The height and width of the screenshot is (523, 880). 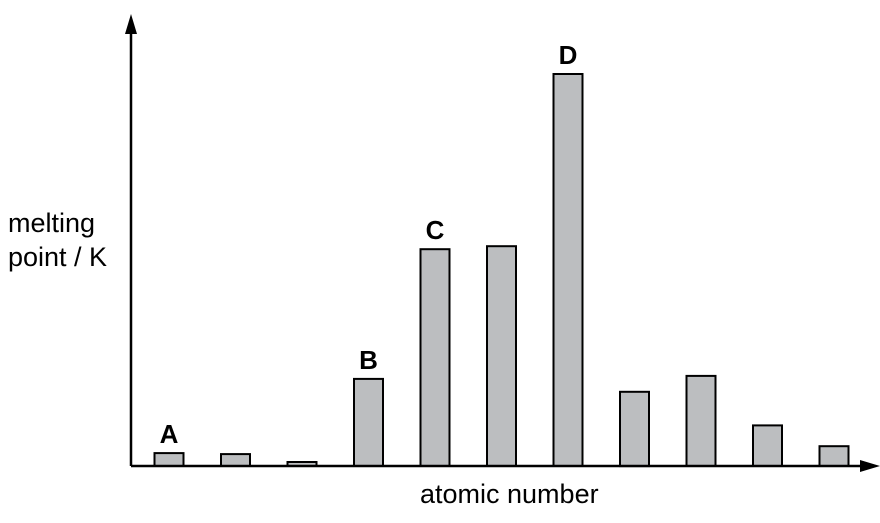 I want to click on bar-label-d: D, so click(x=568, y=55).